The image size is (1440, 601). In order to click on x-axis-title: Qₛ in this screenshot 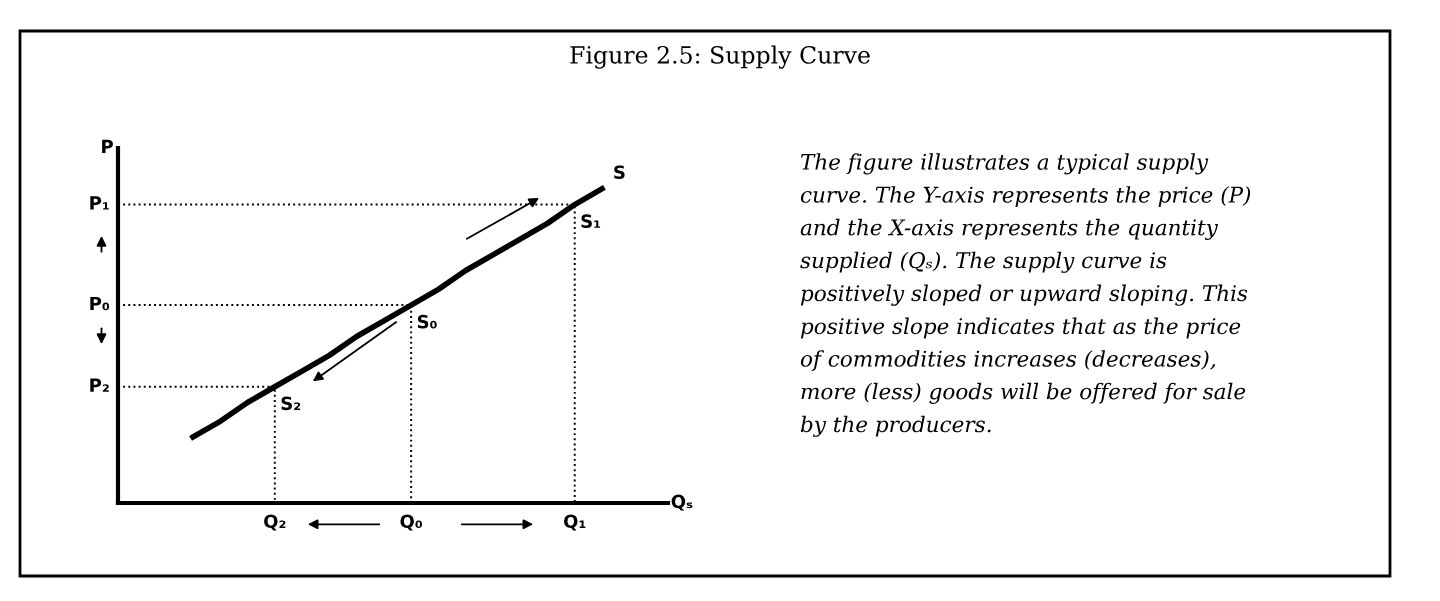, I will do `click(682, 502)`.